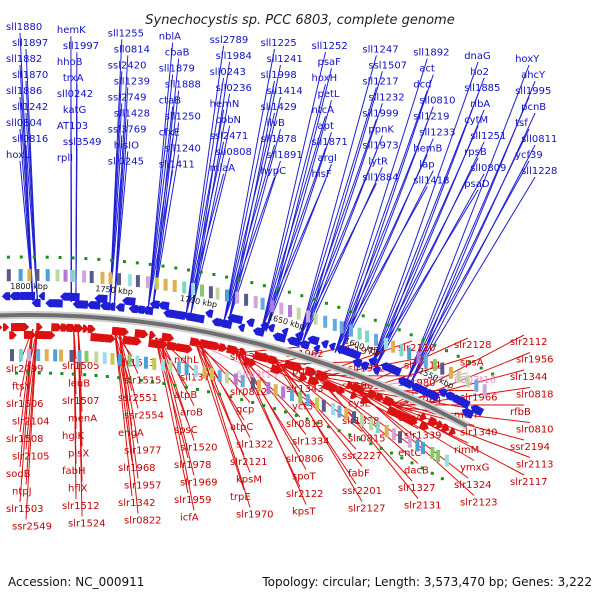 Image resolution: width=600 pixels, height=600 pixels. Describe the element at coordinates (380, 49) in the screenshot. I see `forward-gene-label: sll1247` at that location.